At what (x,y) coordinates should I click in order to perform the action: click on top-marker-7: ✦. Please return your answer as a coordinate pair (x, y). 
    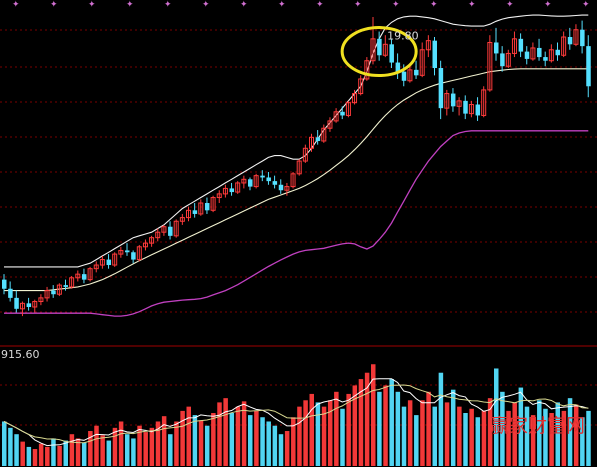
    Looking at the image, I should click on (282, 5).